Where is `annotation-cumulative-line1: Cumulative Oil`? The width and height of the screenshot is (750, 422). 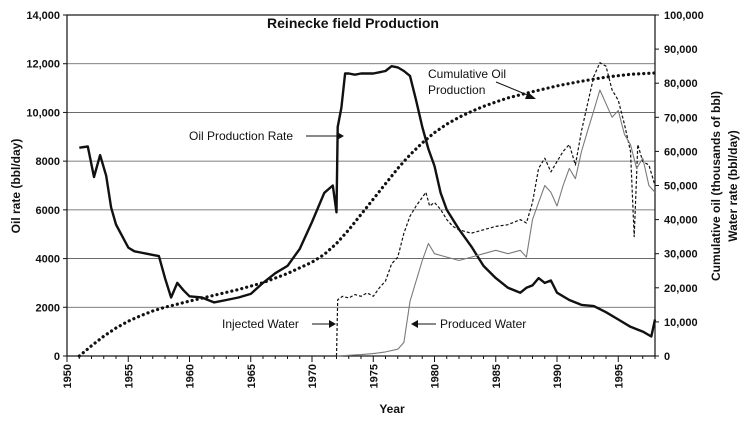
annotation-cumulative-line1: Cumulative Oil is located at coordinates (467, 74).